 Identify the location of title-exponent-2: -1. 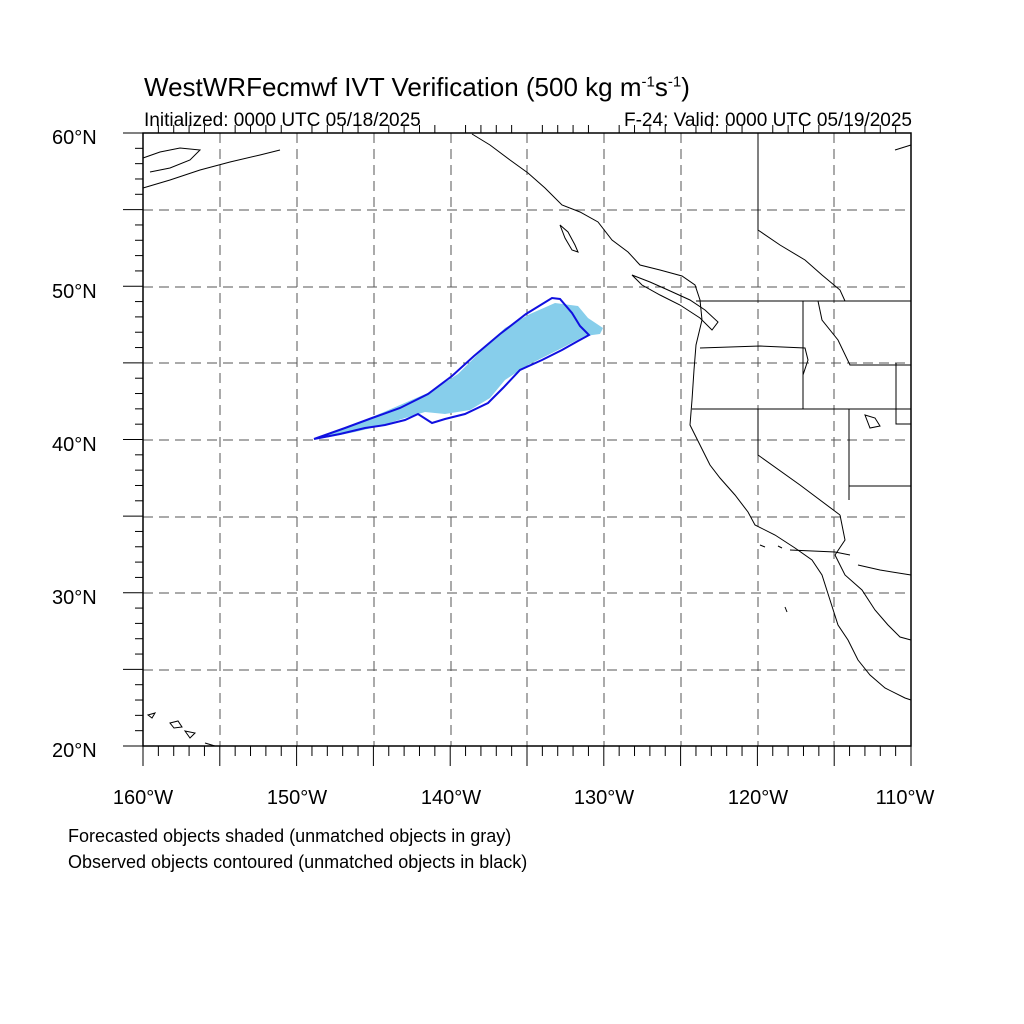
(674, 82).